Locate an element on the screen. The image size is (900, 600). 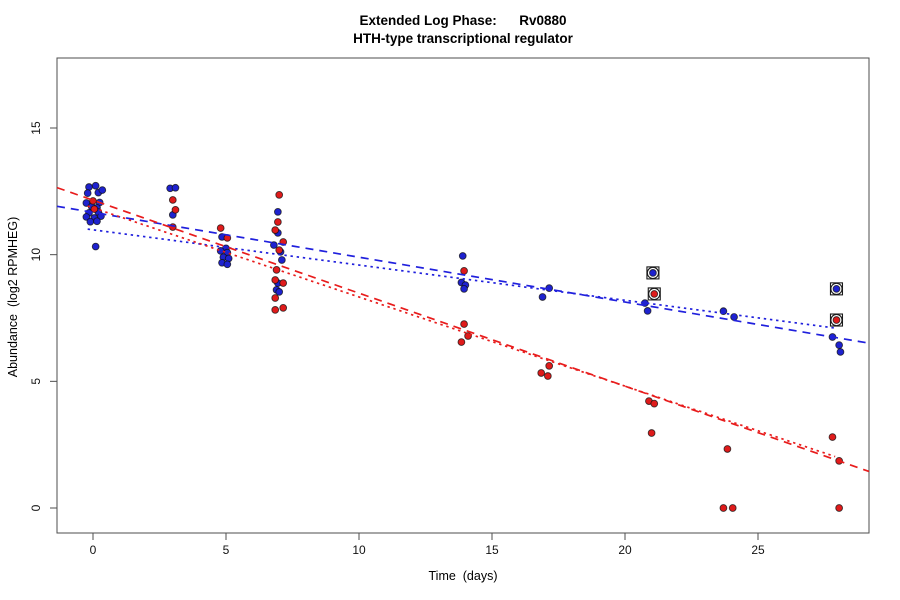
x-tick-label: 20 is located at coordinates (625, 550).